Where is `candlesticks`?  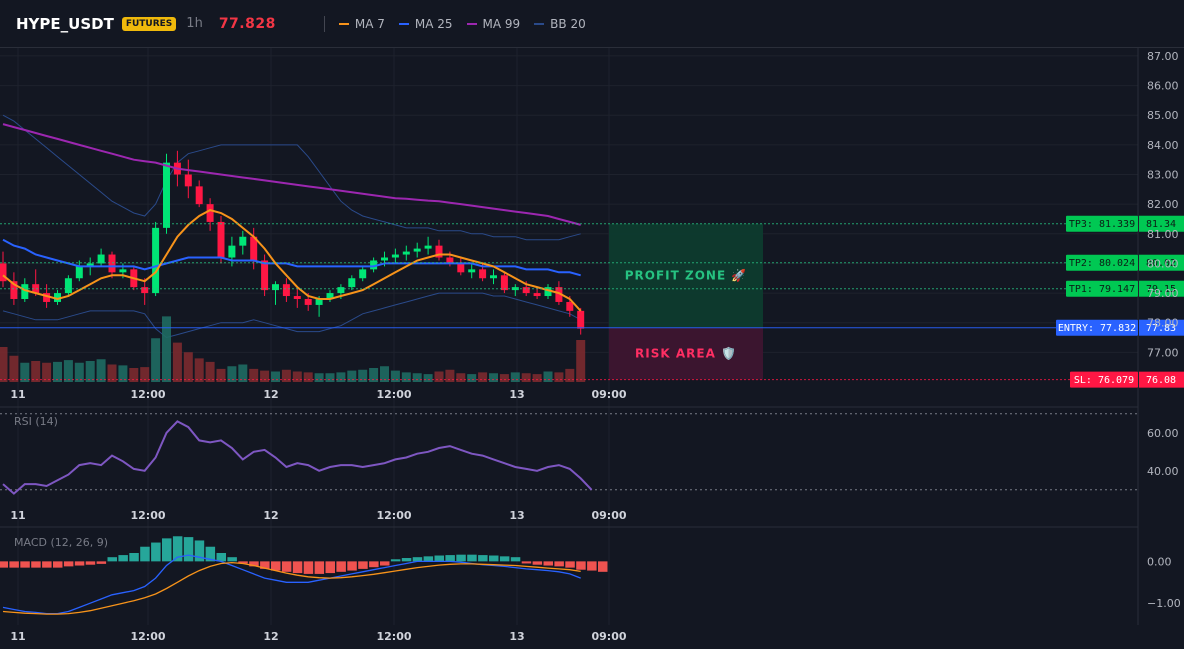 candlesticks is located at coordinates (292, 242).